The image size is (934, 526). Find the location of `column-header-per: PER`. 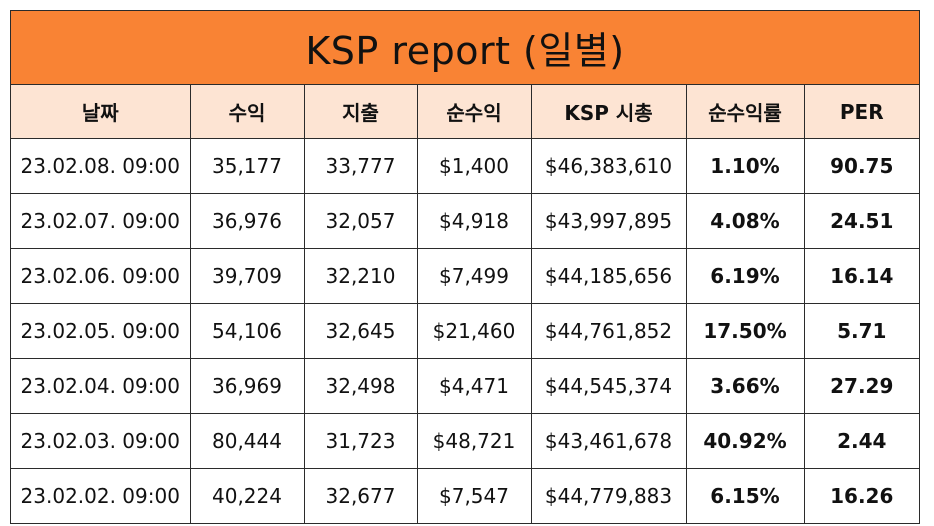

column-header-per: PER is located at coordinates (861, 112).